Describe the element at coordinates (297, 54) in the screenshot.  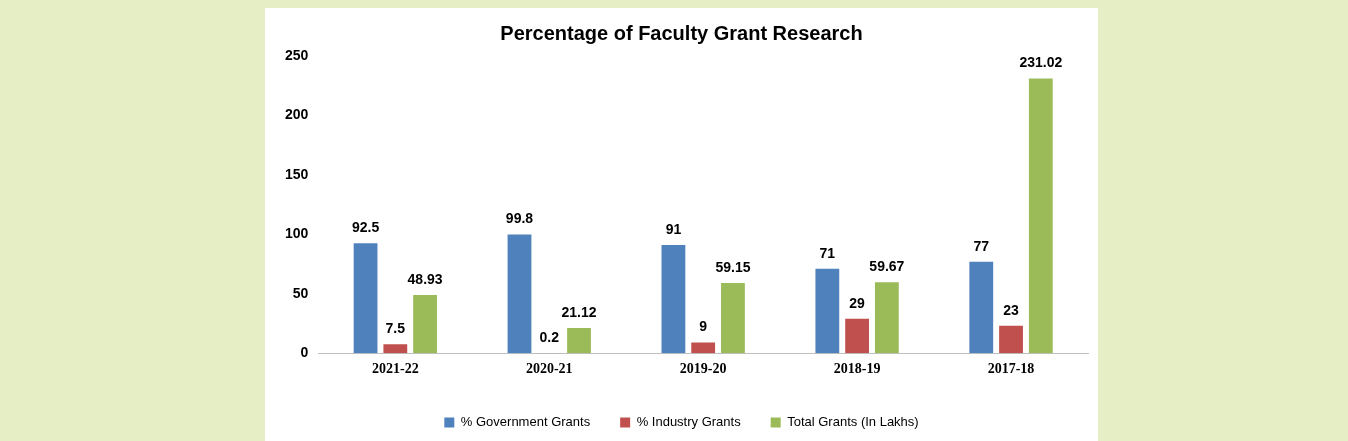
I see `y-tick-label: 250` at that location.